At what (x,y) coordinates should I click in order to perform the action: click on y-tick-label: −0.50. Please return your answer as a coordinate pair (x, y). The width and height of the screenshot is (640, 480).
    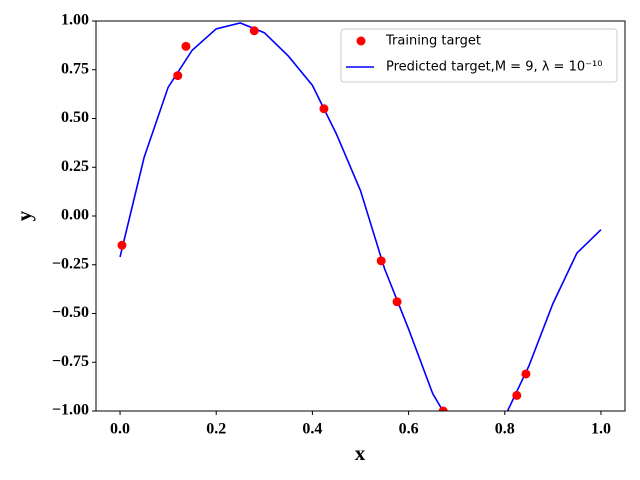
    Looking at the image, I should click on (70, 312).